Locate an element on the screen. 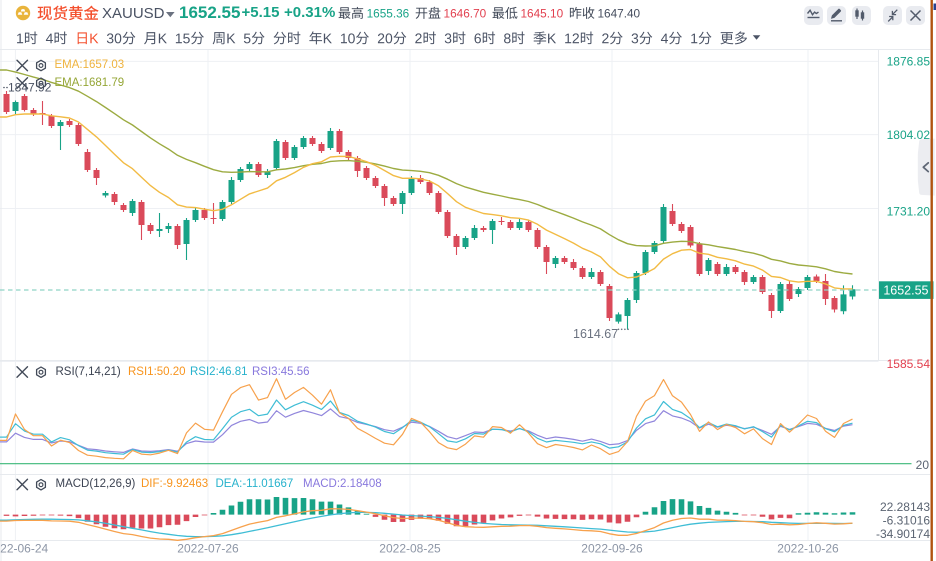 This screenshot has width=936, height=561. svg-text: 1731.20 is located at coordinates (909, 212).